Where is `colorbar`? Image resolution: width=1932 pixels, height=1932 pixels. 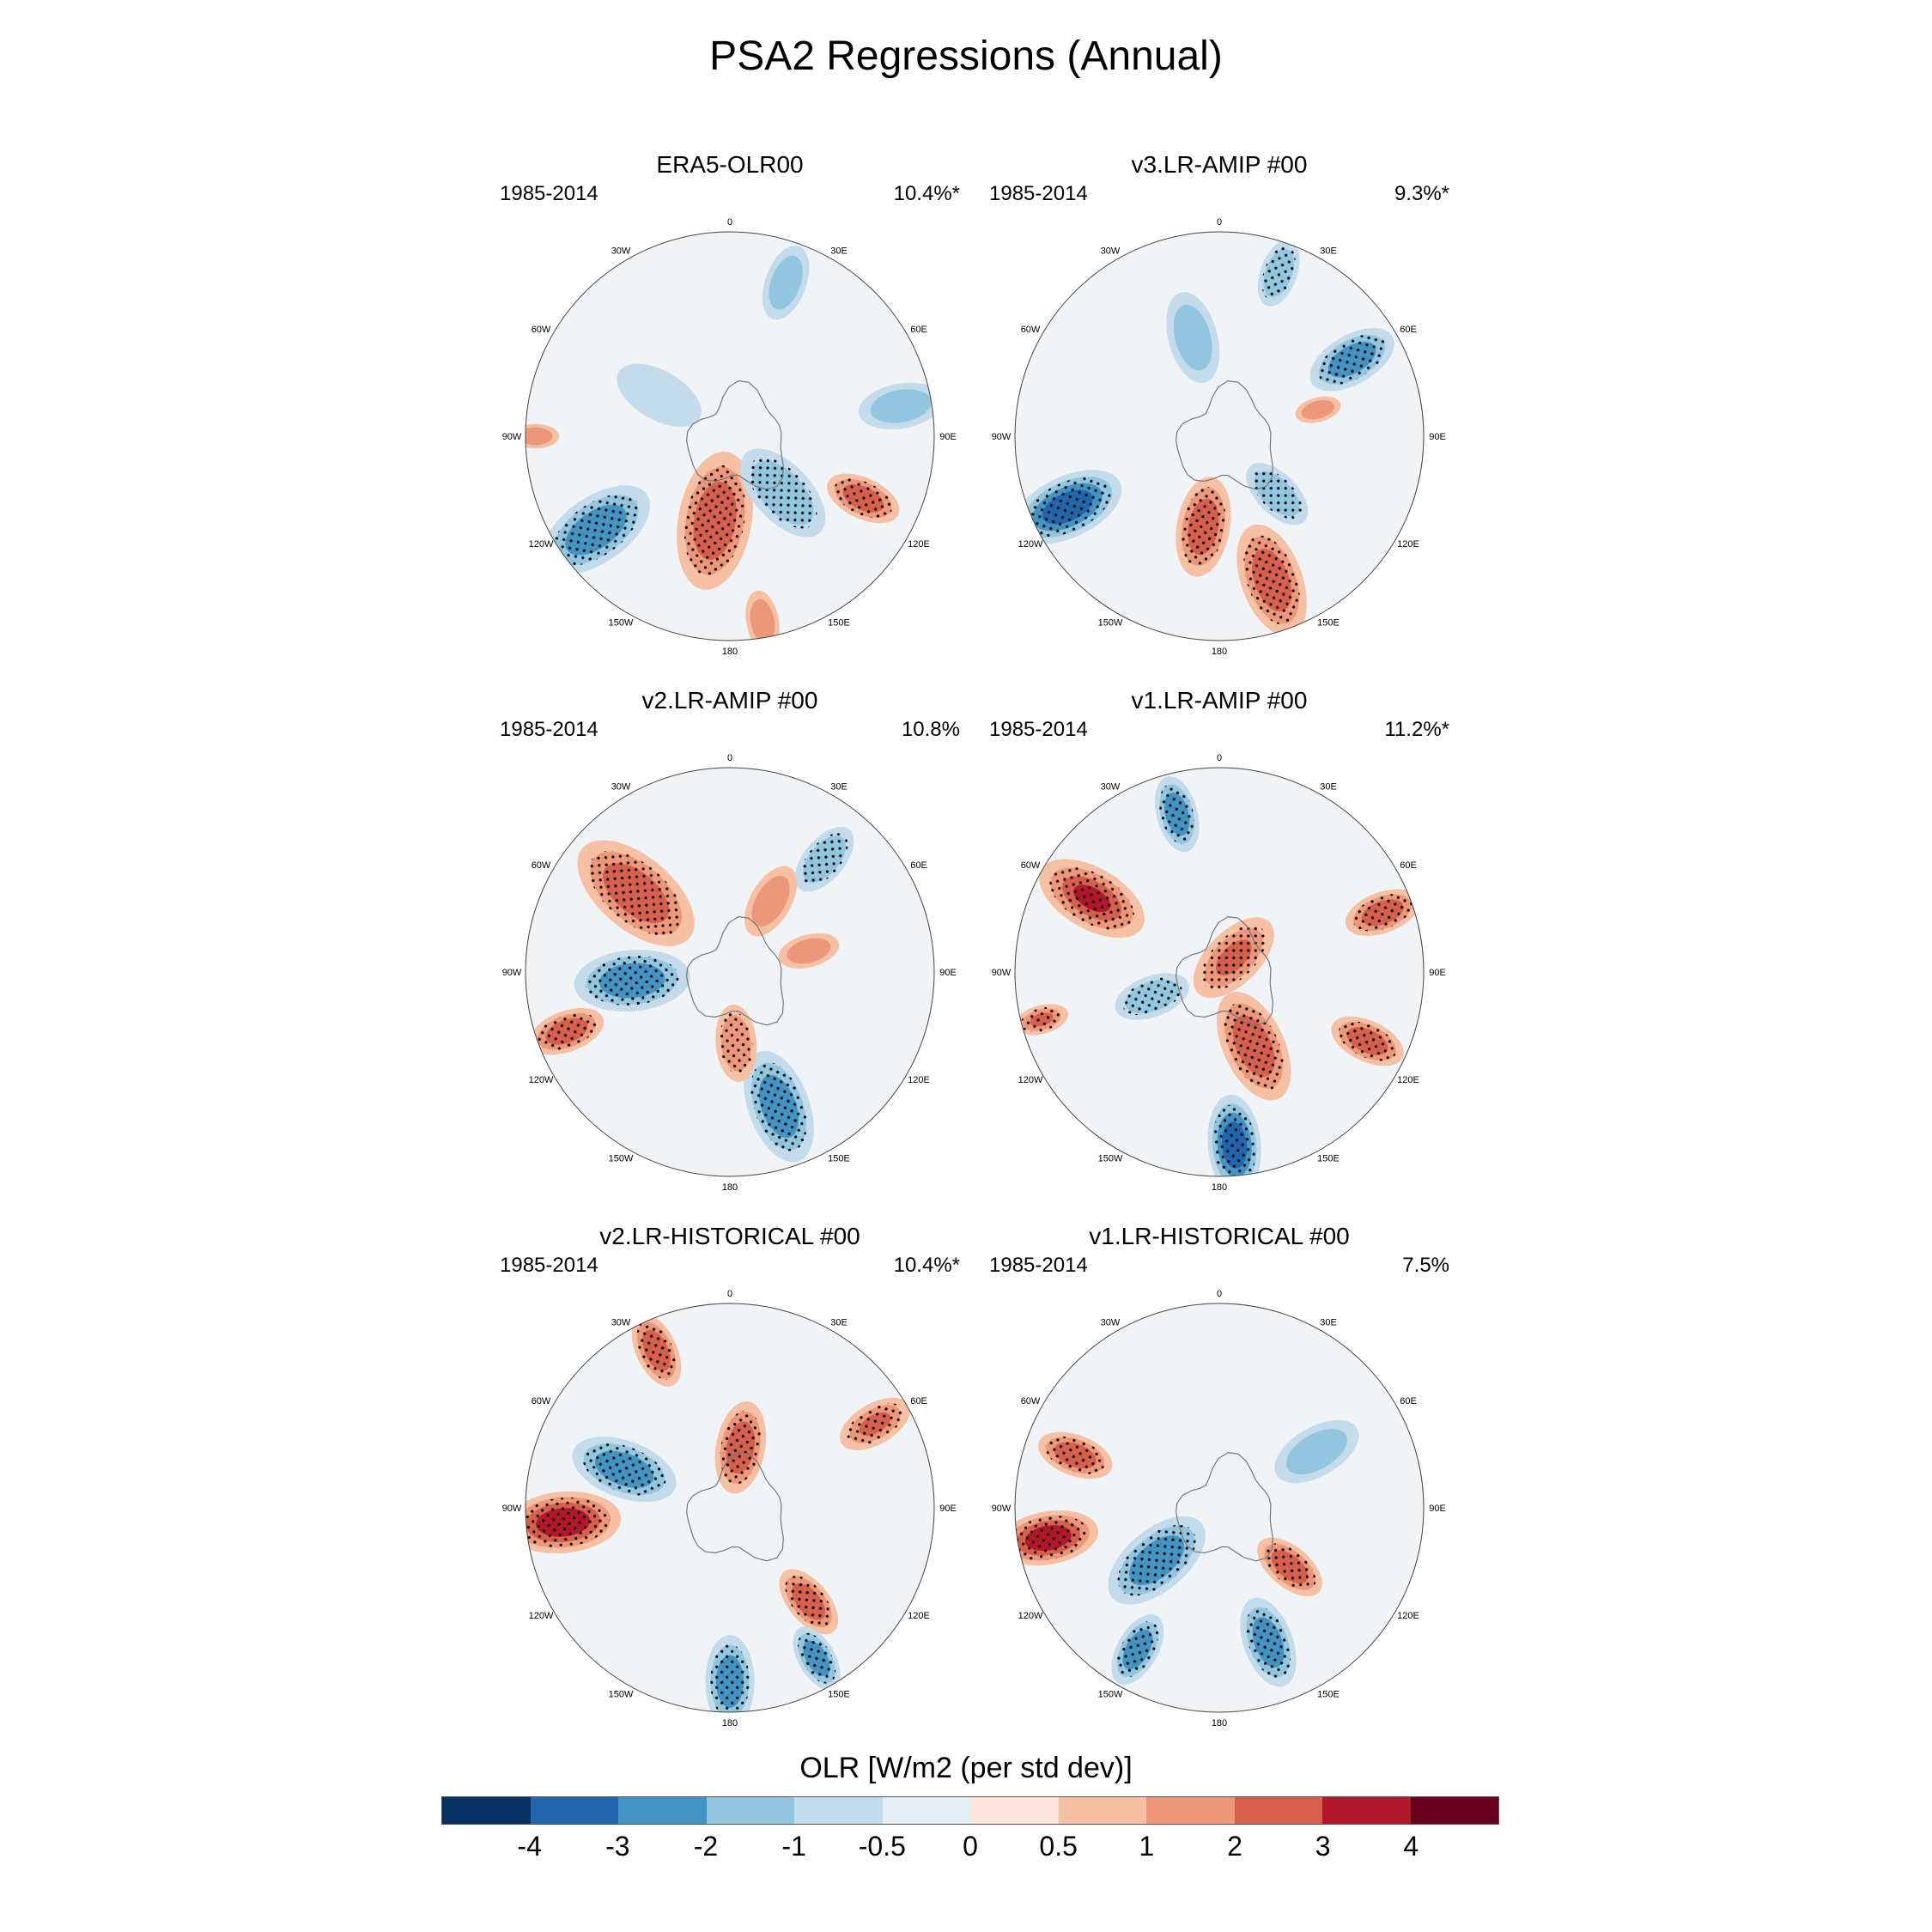 colorbar is located at coordinates (970, 1811).